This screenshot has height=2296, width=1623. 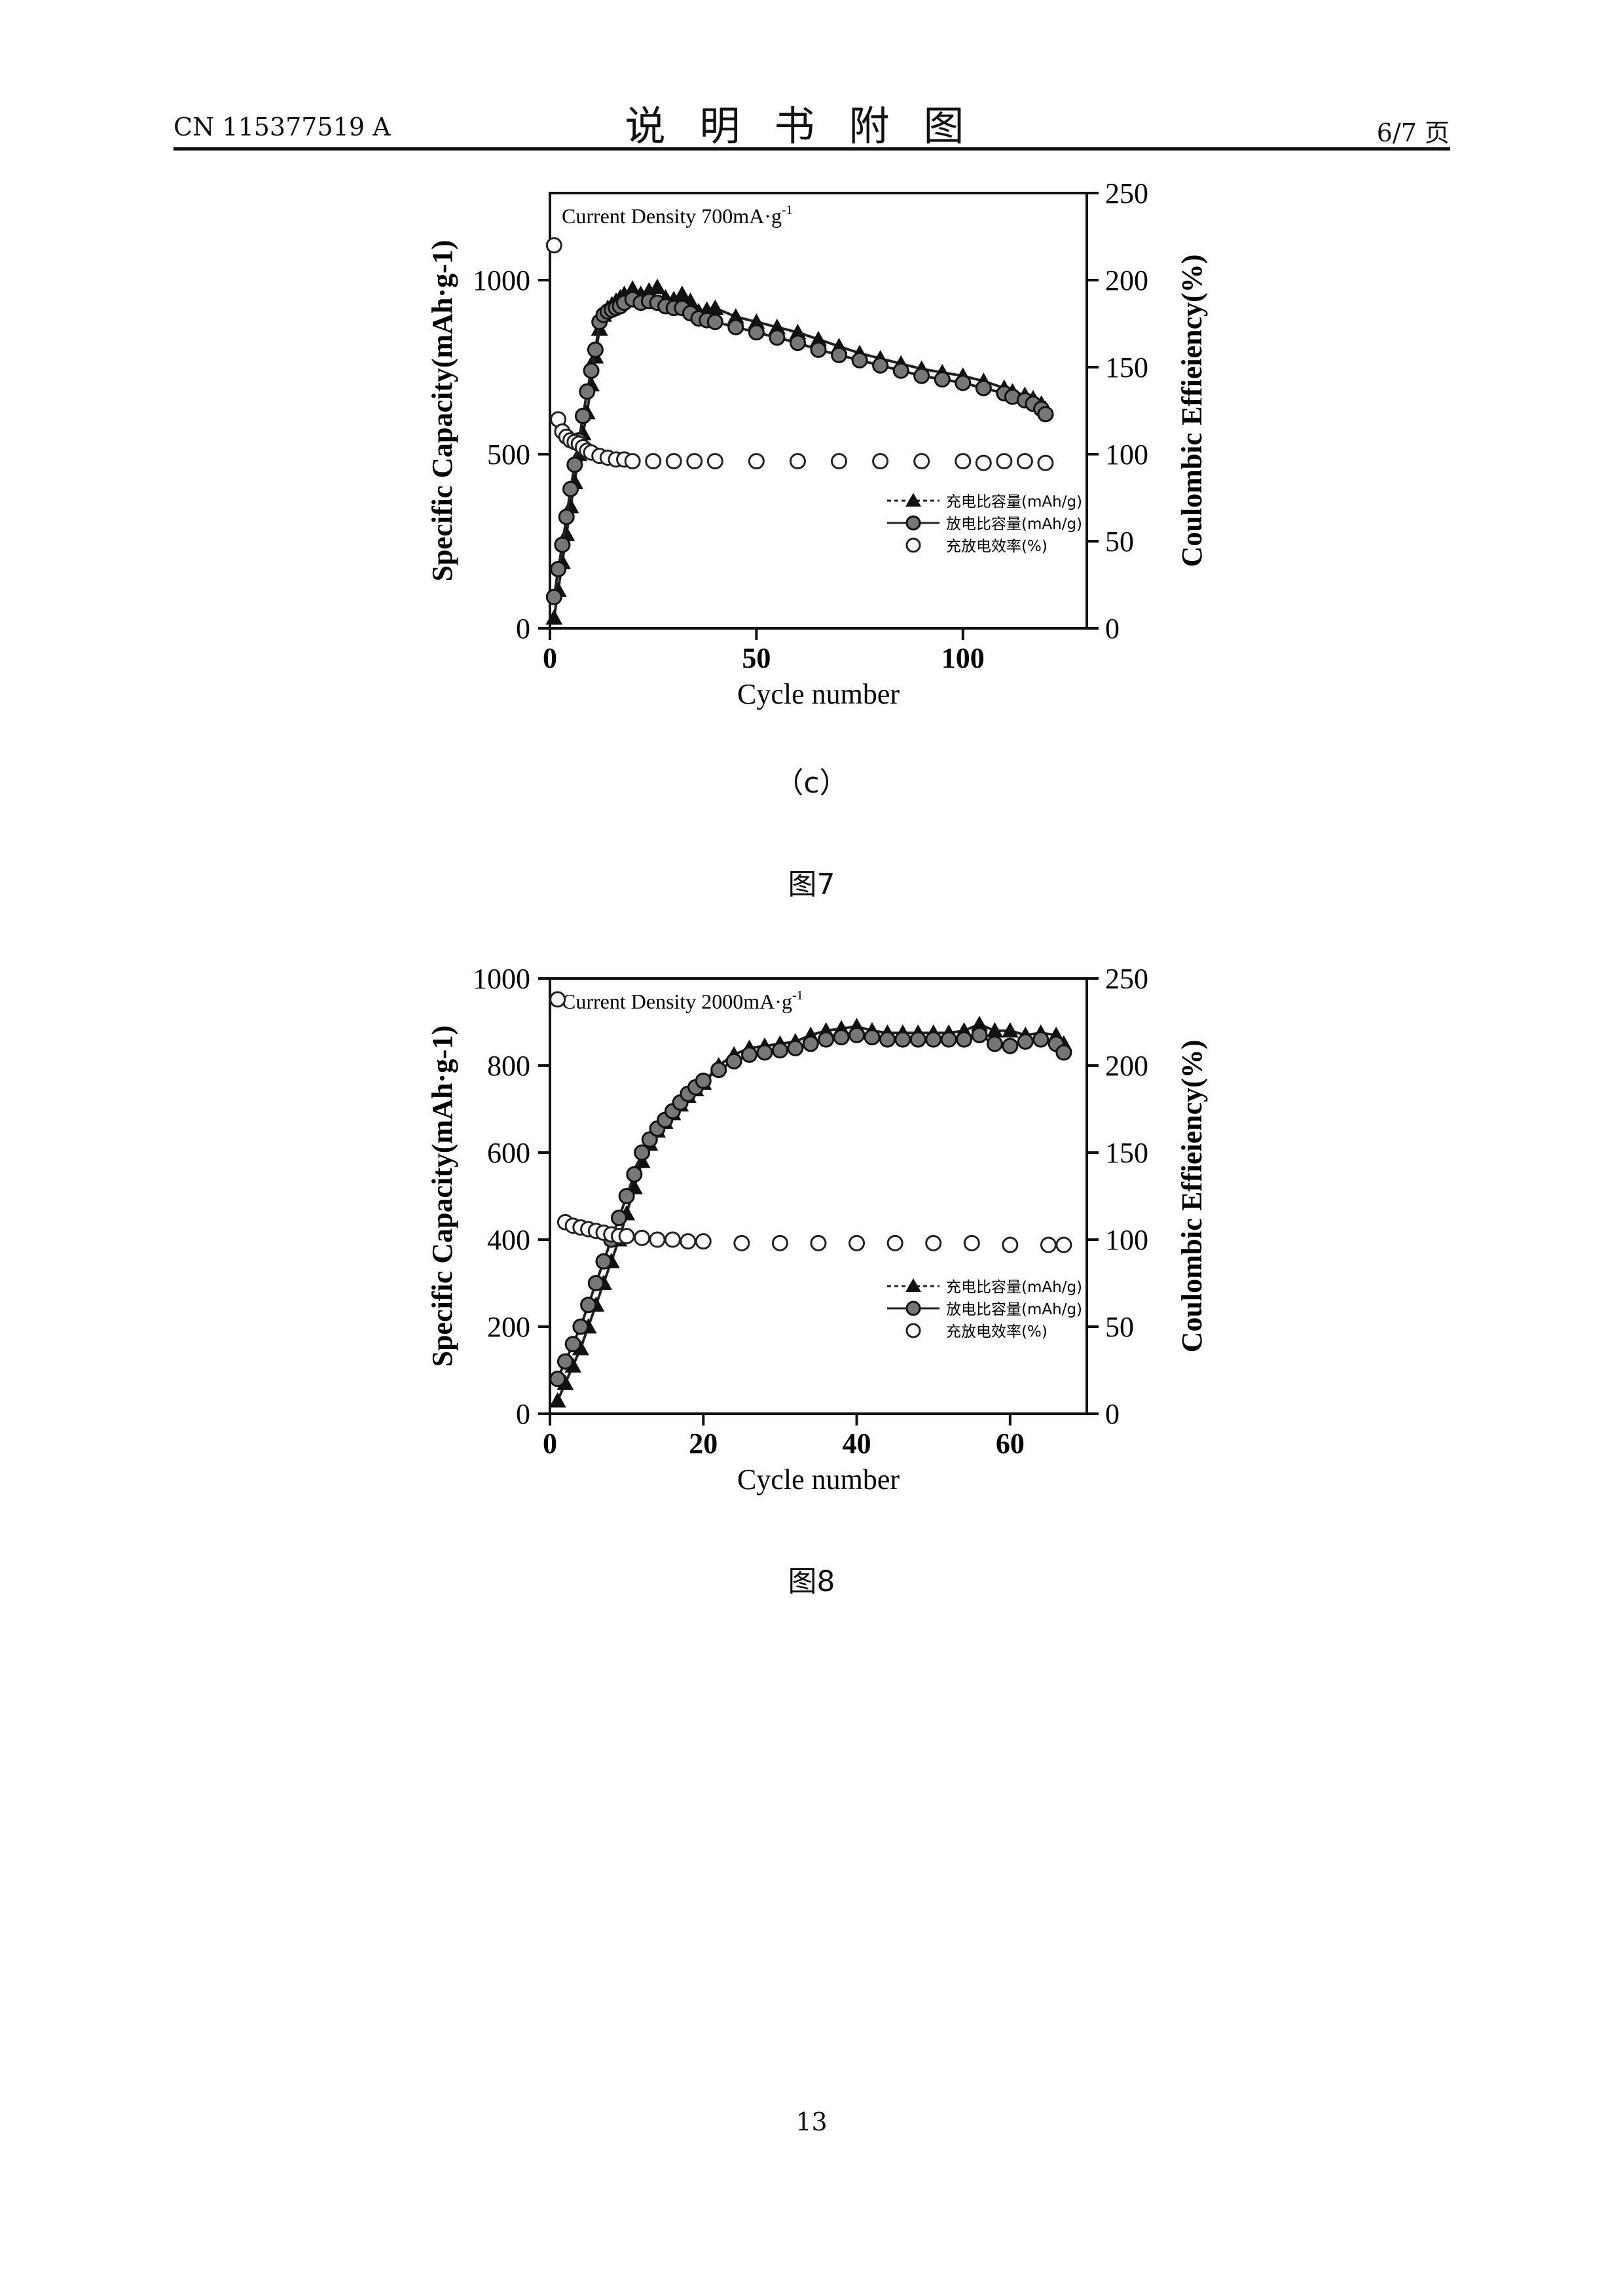 What do you see at coordinates (797, 995) in the screenshot?
I see `annotation-superscript: -1` at bounding box center [797, 995].